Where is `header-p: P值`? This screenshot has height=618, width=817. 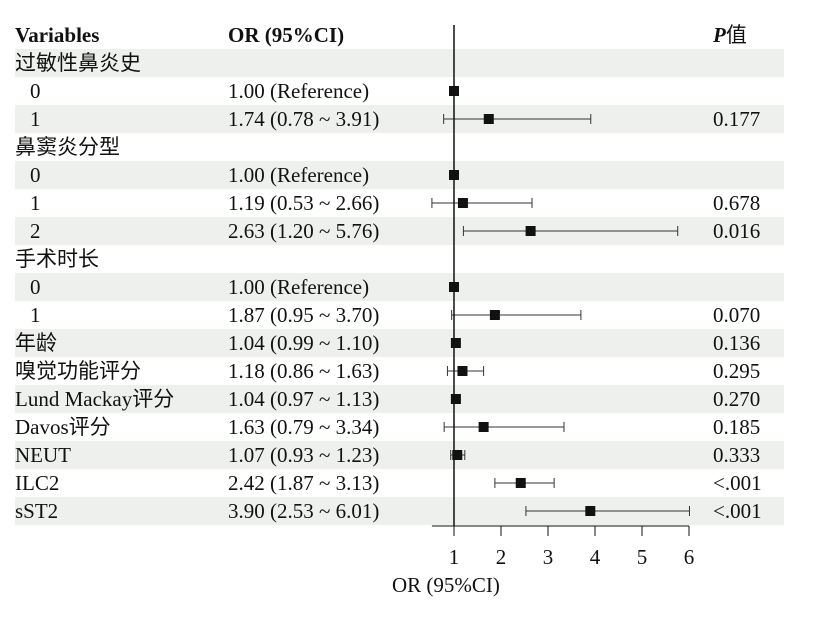 header-p: P值 is located at coordinates (730, 35).